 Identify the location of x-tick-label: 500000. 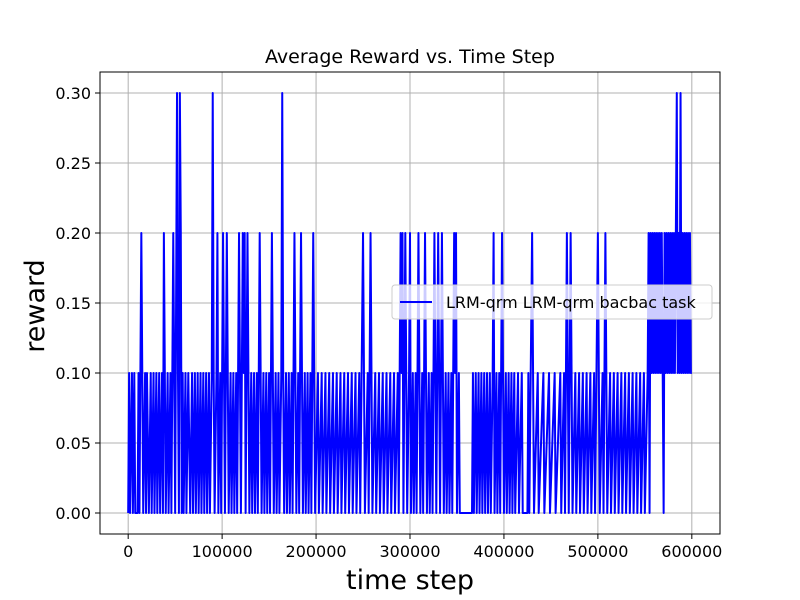
(597, 551).